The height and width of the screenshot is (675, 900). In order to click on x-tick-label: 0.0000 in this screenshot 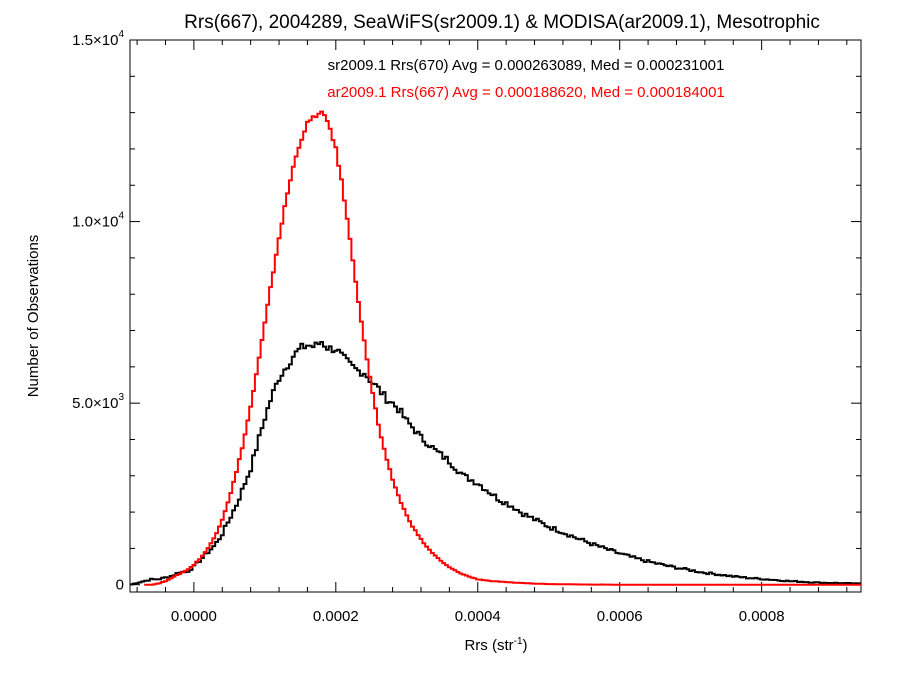, I will do `click(194, 616)`.